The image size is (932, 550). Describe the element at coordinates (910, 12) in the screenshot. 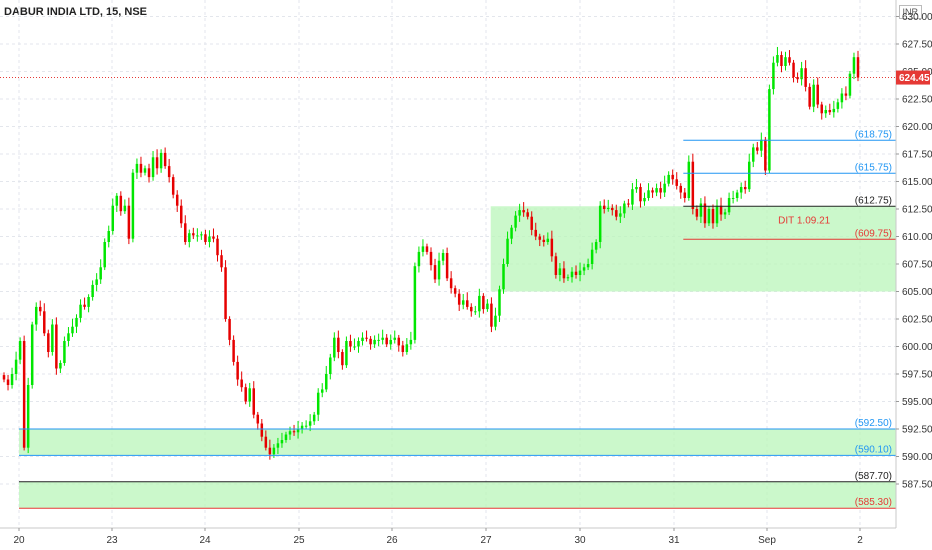

I see `currency-badge: INR` at that location.